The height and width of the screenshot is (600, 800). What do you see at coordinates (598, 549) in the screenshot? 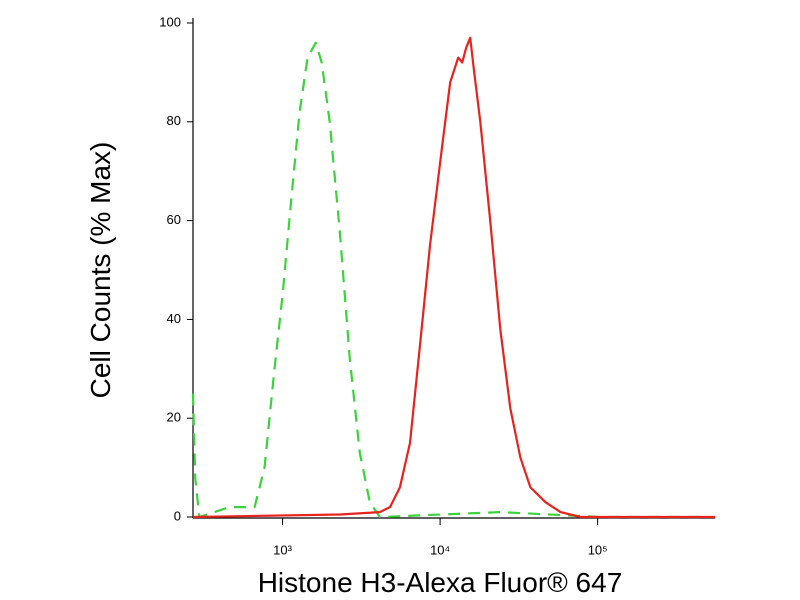
I see `x-tick-label: 10⁵` at bounding box center [598, 549].